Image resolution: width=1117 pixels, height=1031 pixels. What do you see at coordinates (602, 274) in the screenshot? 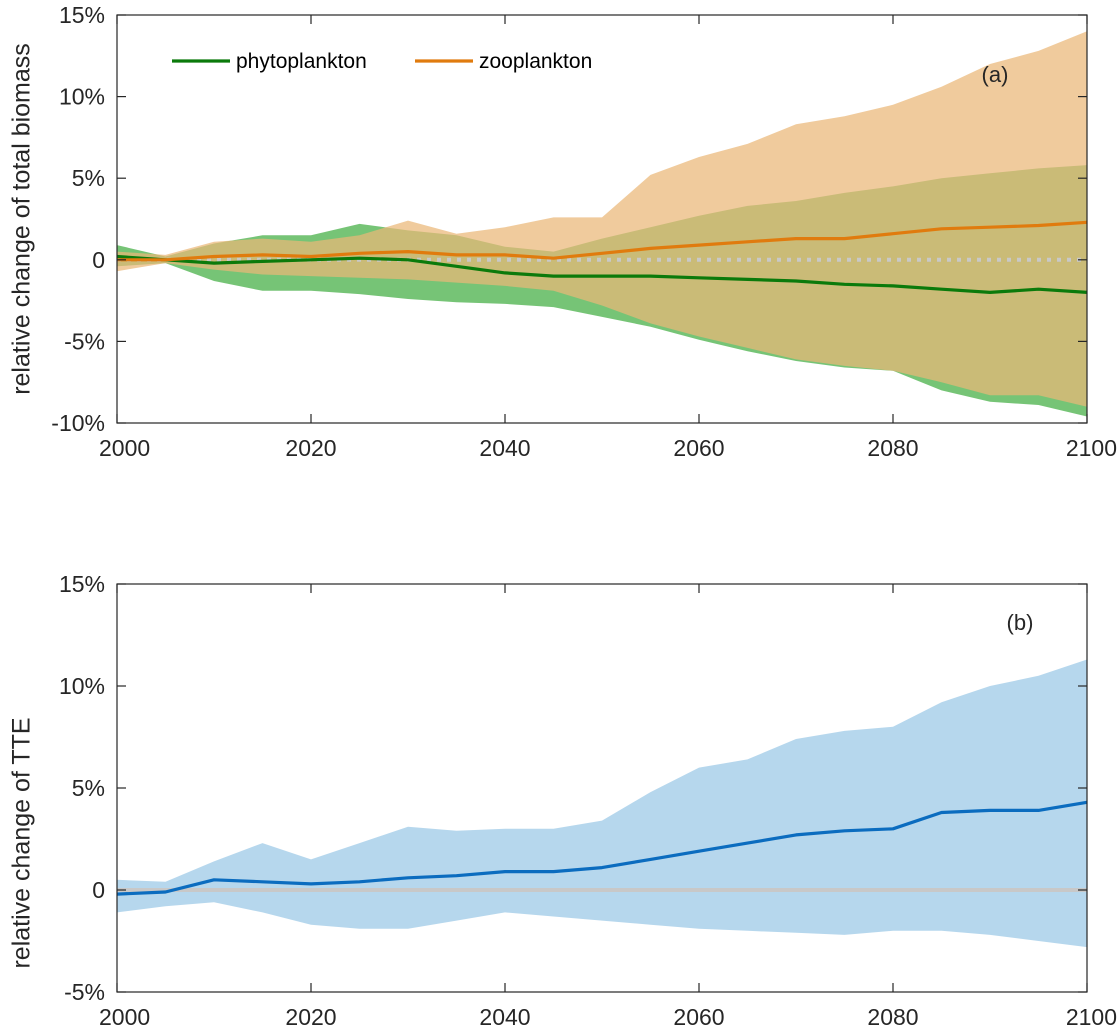
I see `phytoplankton-mean-line` at bounding box center [602, 274].